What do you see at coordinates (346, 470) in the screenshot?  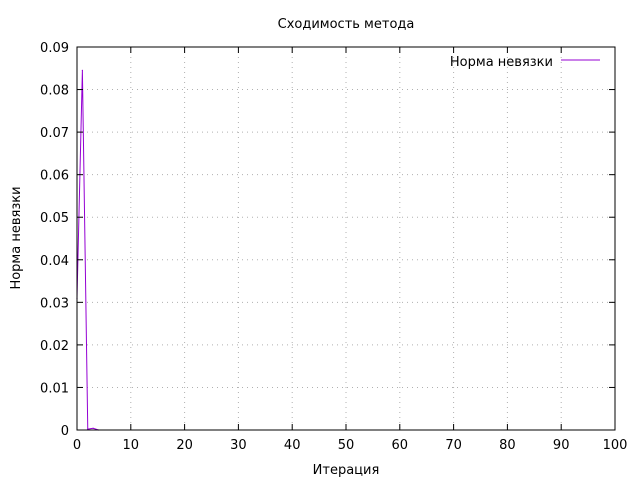 I see `x-axis-label: Итерация` at bounding box center [346, 470].